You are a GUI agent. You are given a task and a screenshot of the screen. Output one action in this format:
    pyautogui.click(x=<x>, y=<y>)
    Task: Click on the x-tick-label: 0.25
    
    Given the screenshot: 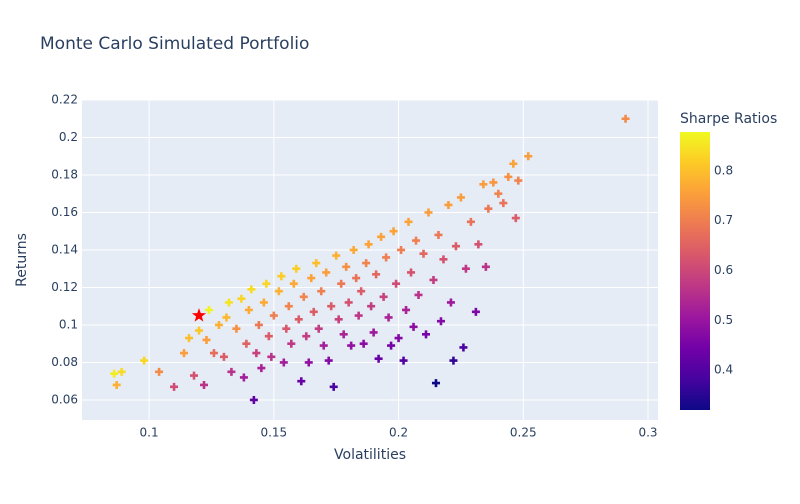 What is the action you would take?
    pyautogui.click(x=523, y=433)
    